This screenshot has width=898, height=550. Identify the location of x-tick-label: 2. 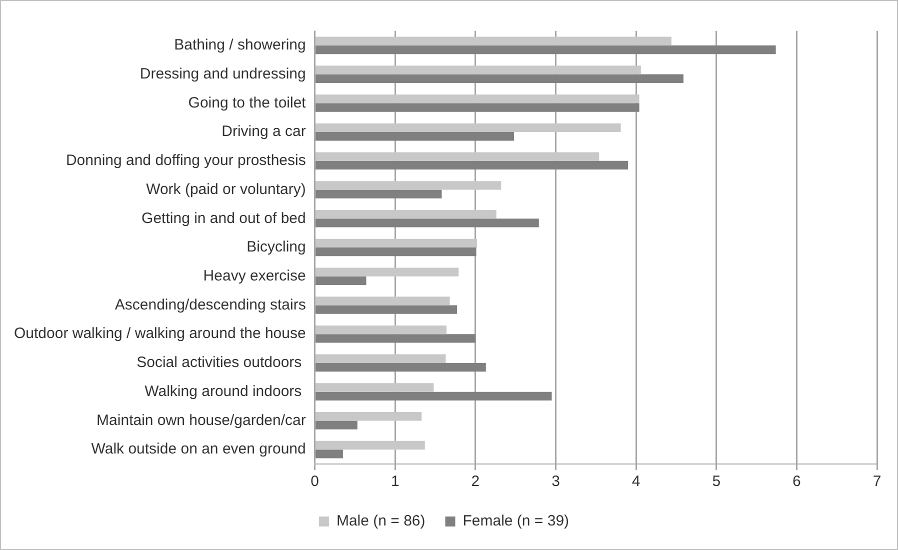
(475, 481).